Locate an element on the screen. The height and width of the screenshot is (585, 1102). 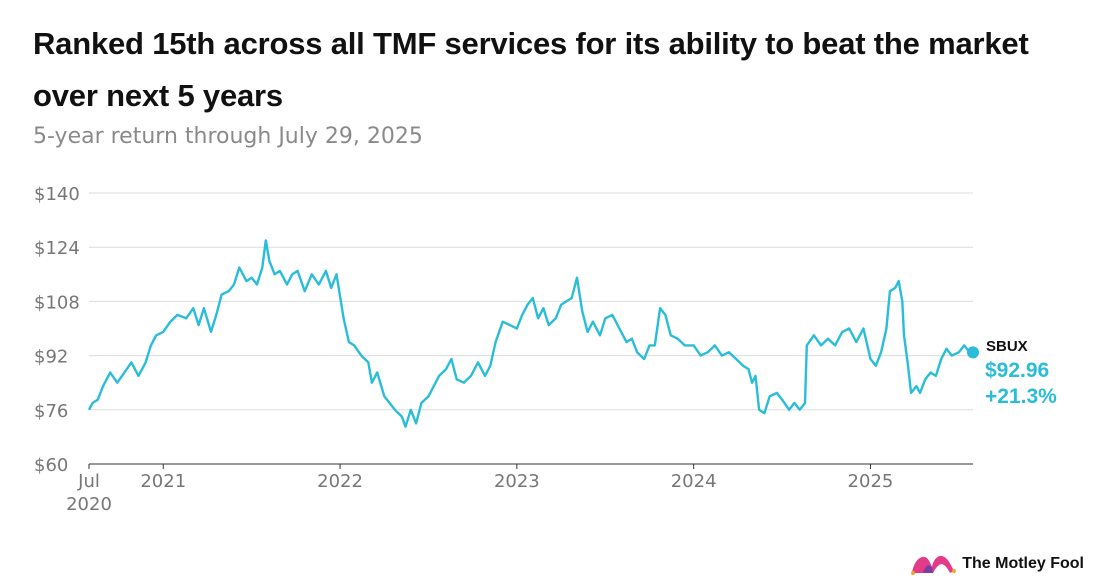
series-end-value-label: $92.96 is located at coordinates (1017, 370).